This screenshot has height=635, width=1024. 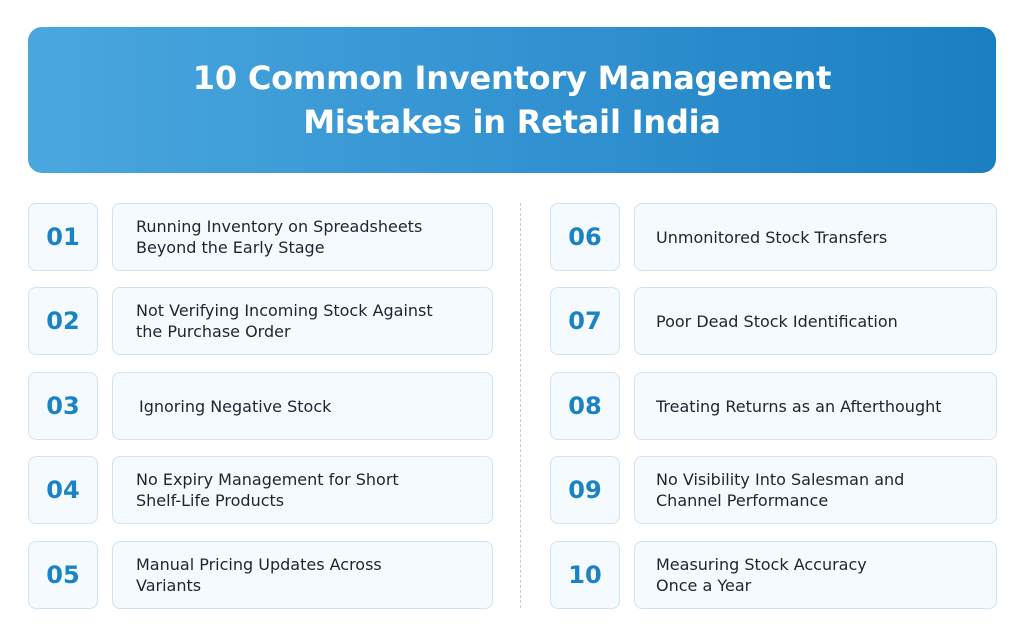 I want to click on item-card: Measuring Stock Accuracy Once a Year, so click(x=815, y=575).